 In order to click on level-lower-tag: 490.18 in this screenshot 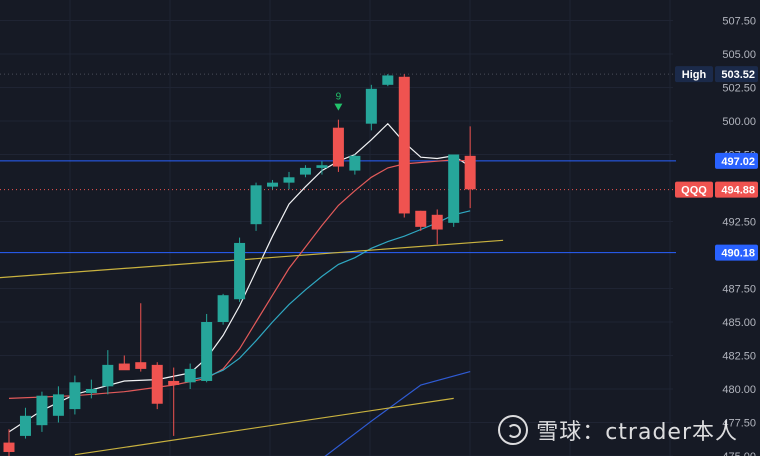, I will do `click(736, 252)`.